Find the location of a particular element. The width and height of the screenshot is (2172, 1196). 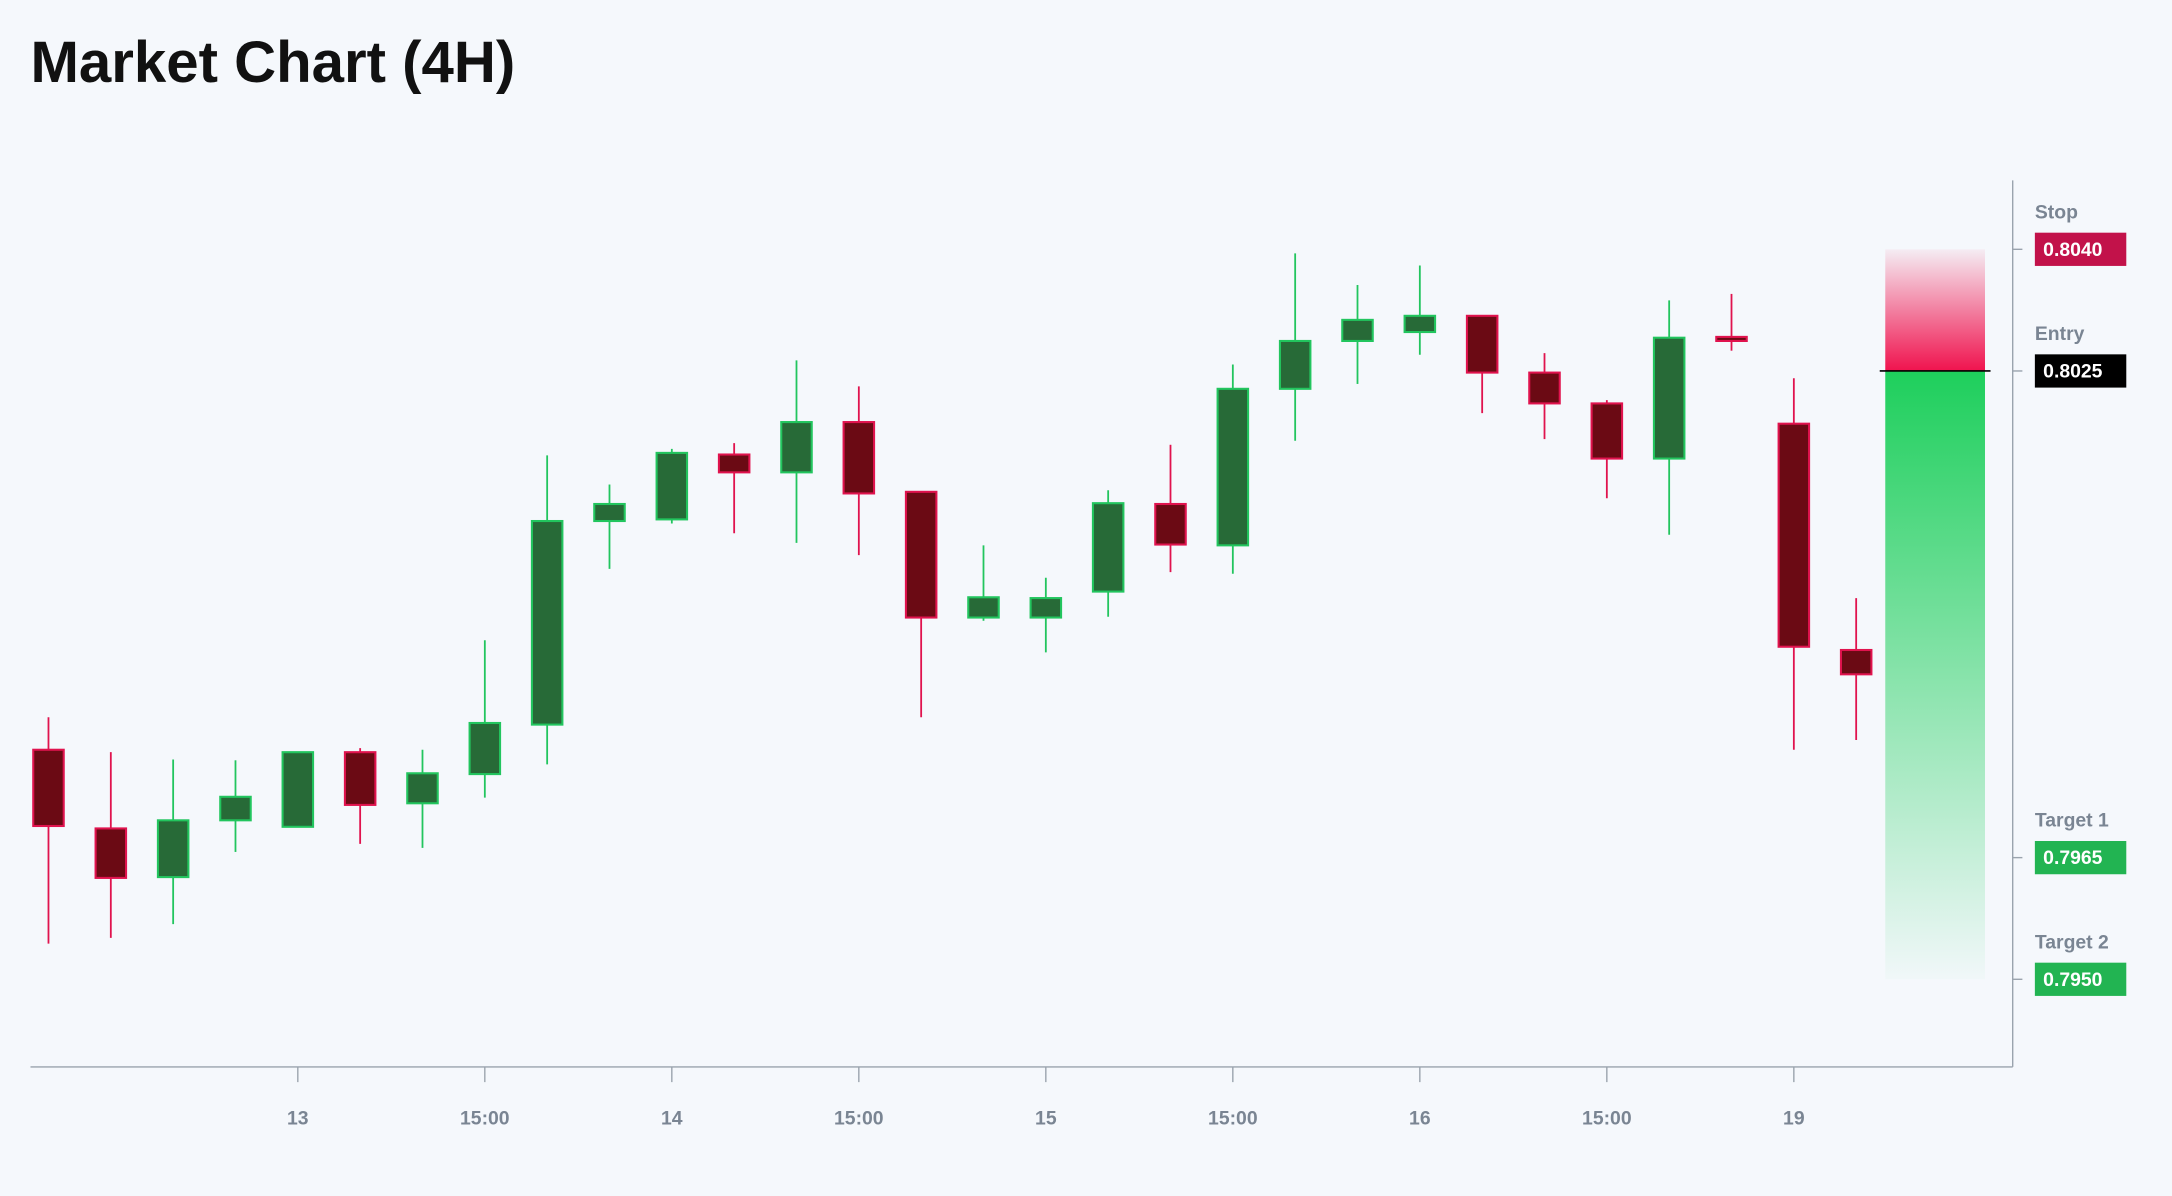

x-tick-label: 15 is located at coordinates (1046, 1119).